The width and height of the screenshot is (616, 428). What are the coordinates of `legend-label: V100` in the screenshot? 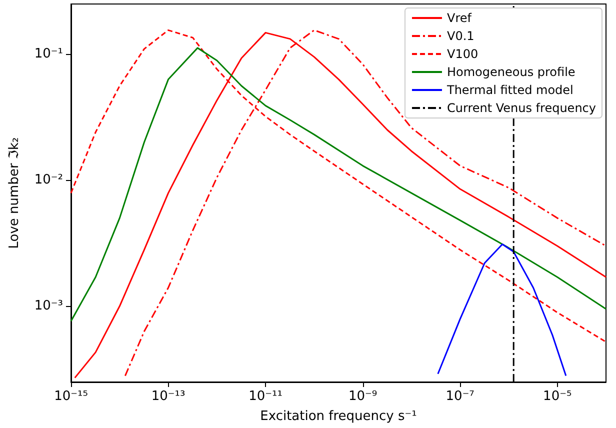 It's located at (462, 54).